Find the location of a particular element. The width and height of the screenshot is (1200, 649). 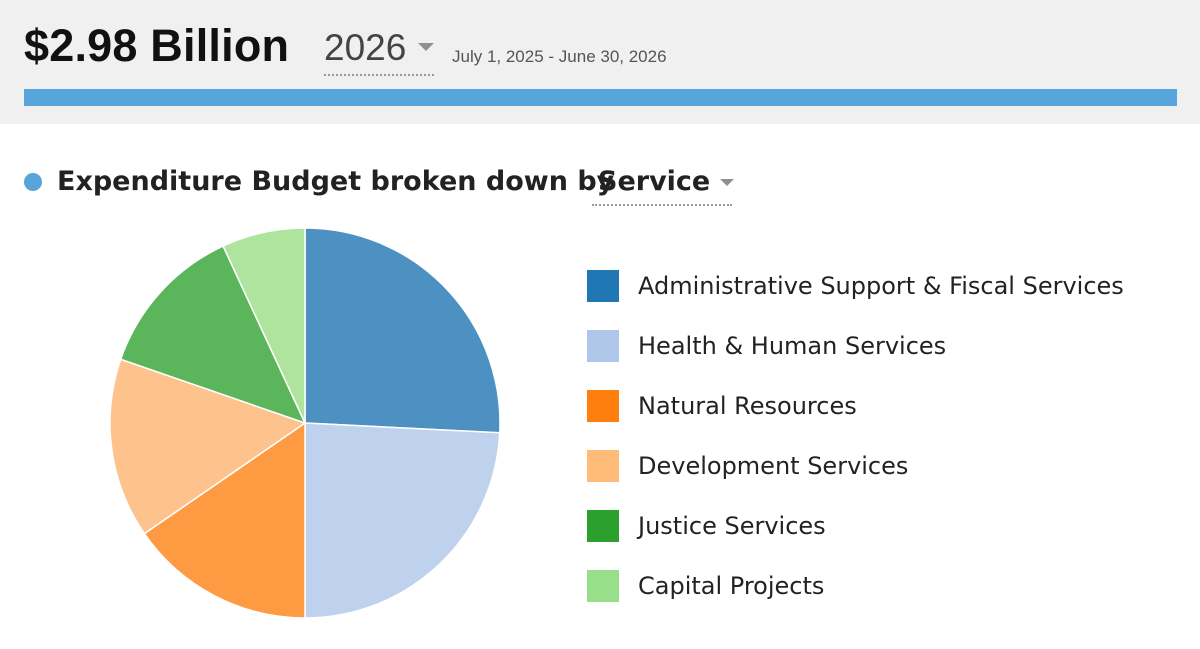

legend-item: Development Services is located at coordinates (855, 466).